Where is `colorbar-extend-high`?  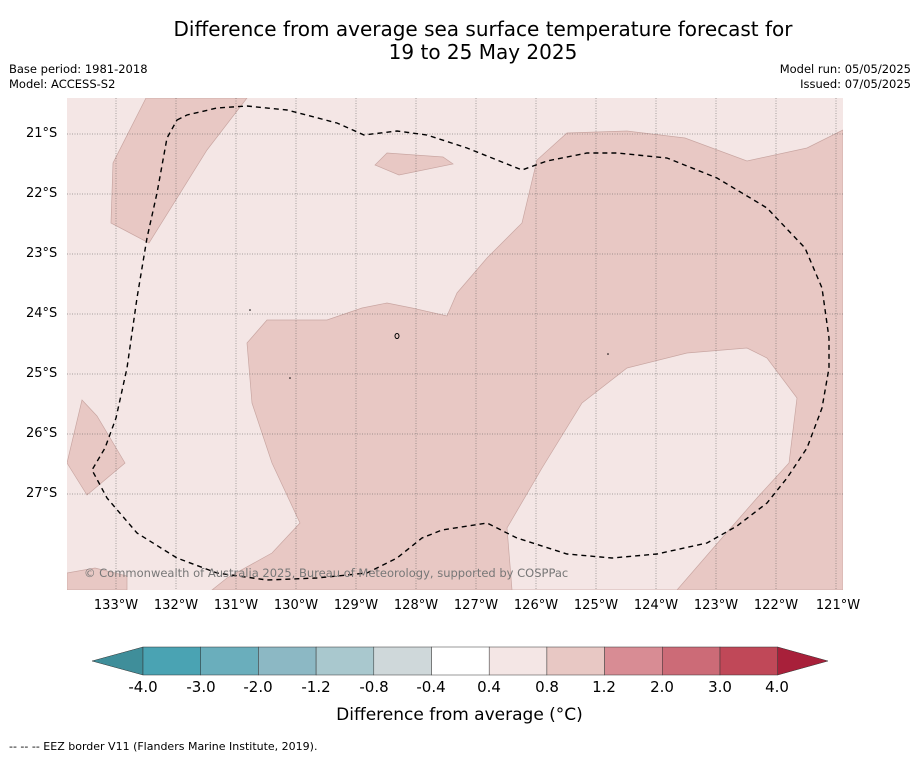
colorbar-extend-high is located at coordinates (803, 661).